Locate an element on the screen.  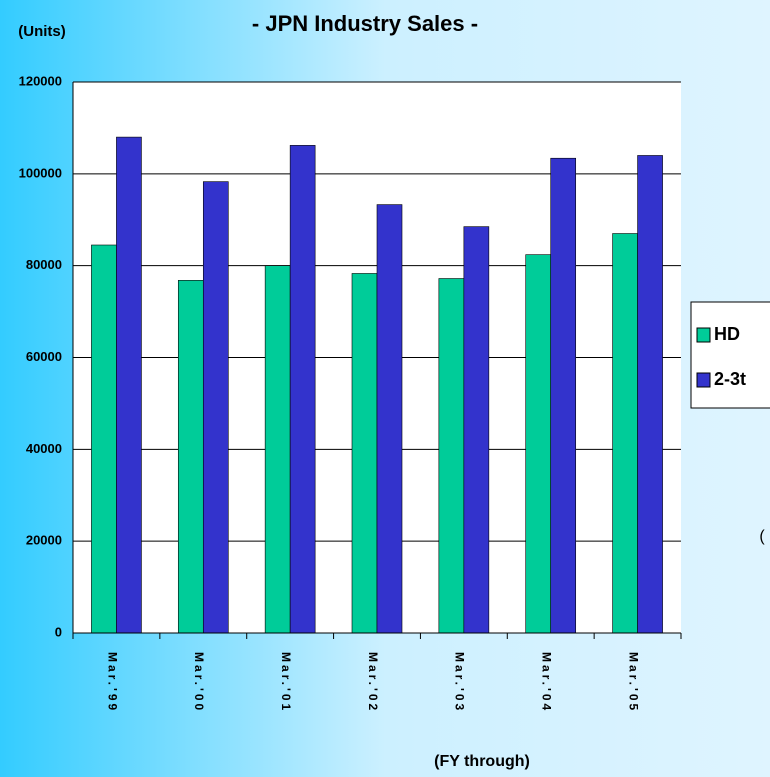
x-axis-label: (FY through) is located at coordinates (482, 761).